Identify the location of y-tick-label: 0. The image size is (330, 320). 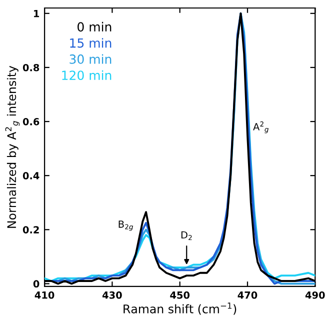
(36, 284).